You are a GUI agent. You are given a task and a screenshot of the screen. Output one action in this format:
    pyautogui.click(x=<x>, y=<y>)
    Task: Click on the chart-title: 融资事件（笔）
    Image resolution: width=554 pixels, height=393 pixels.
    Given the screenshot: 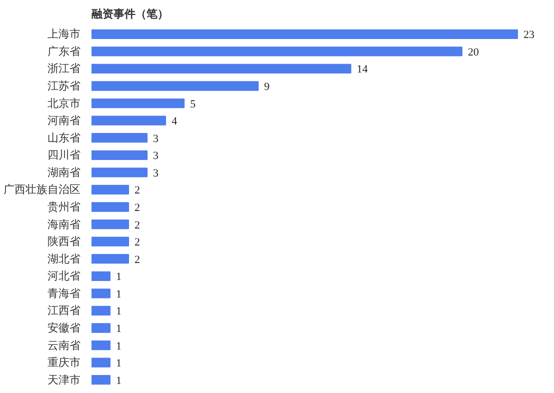 What is the action you would take?
    pyautogui.click(x=130, y=14)
    